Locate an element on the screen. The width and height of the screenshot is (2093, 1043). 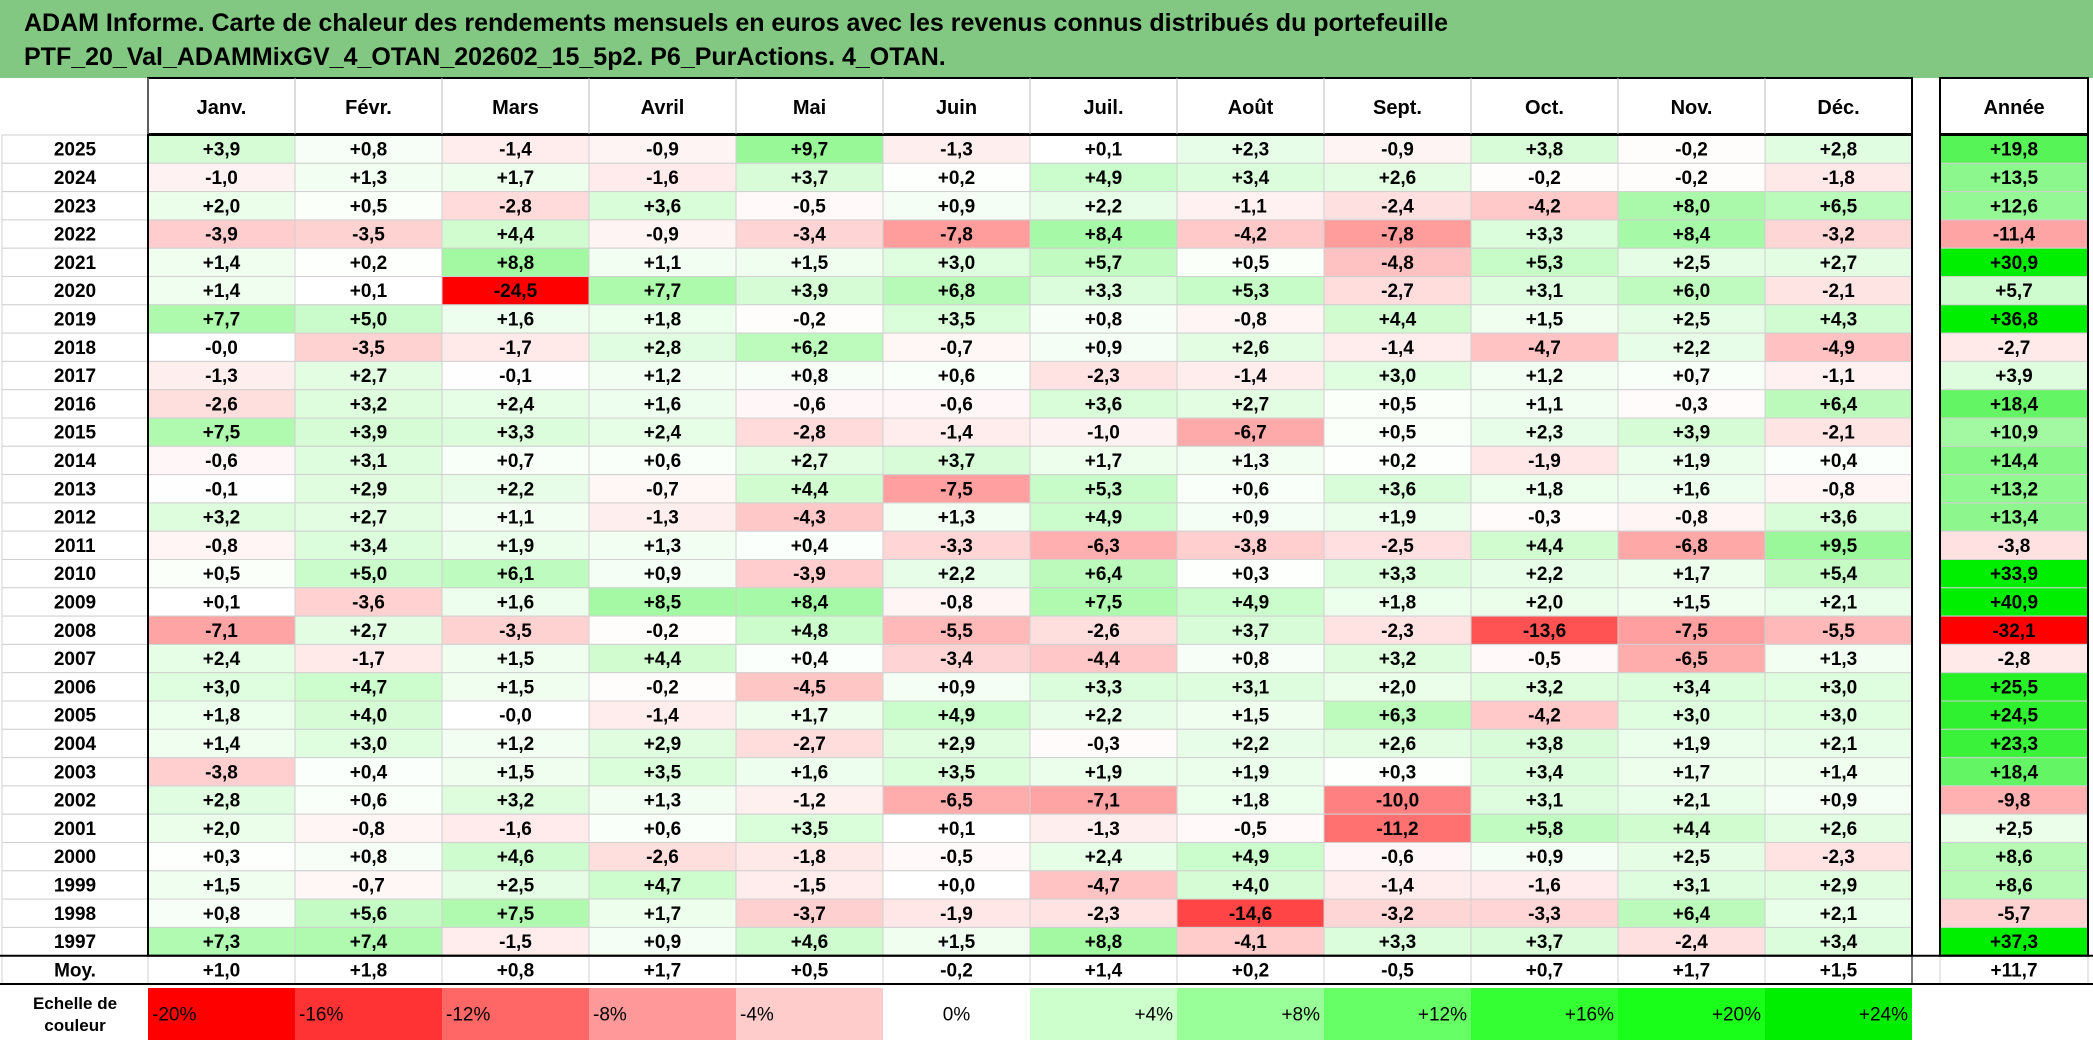
heatmap-cell-label: +7,3 is located at coordinates (222, 942).